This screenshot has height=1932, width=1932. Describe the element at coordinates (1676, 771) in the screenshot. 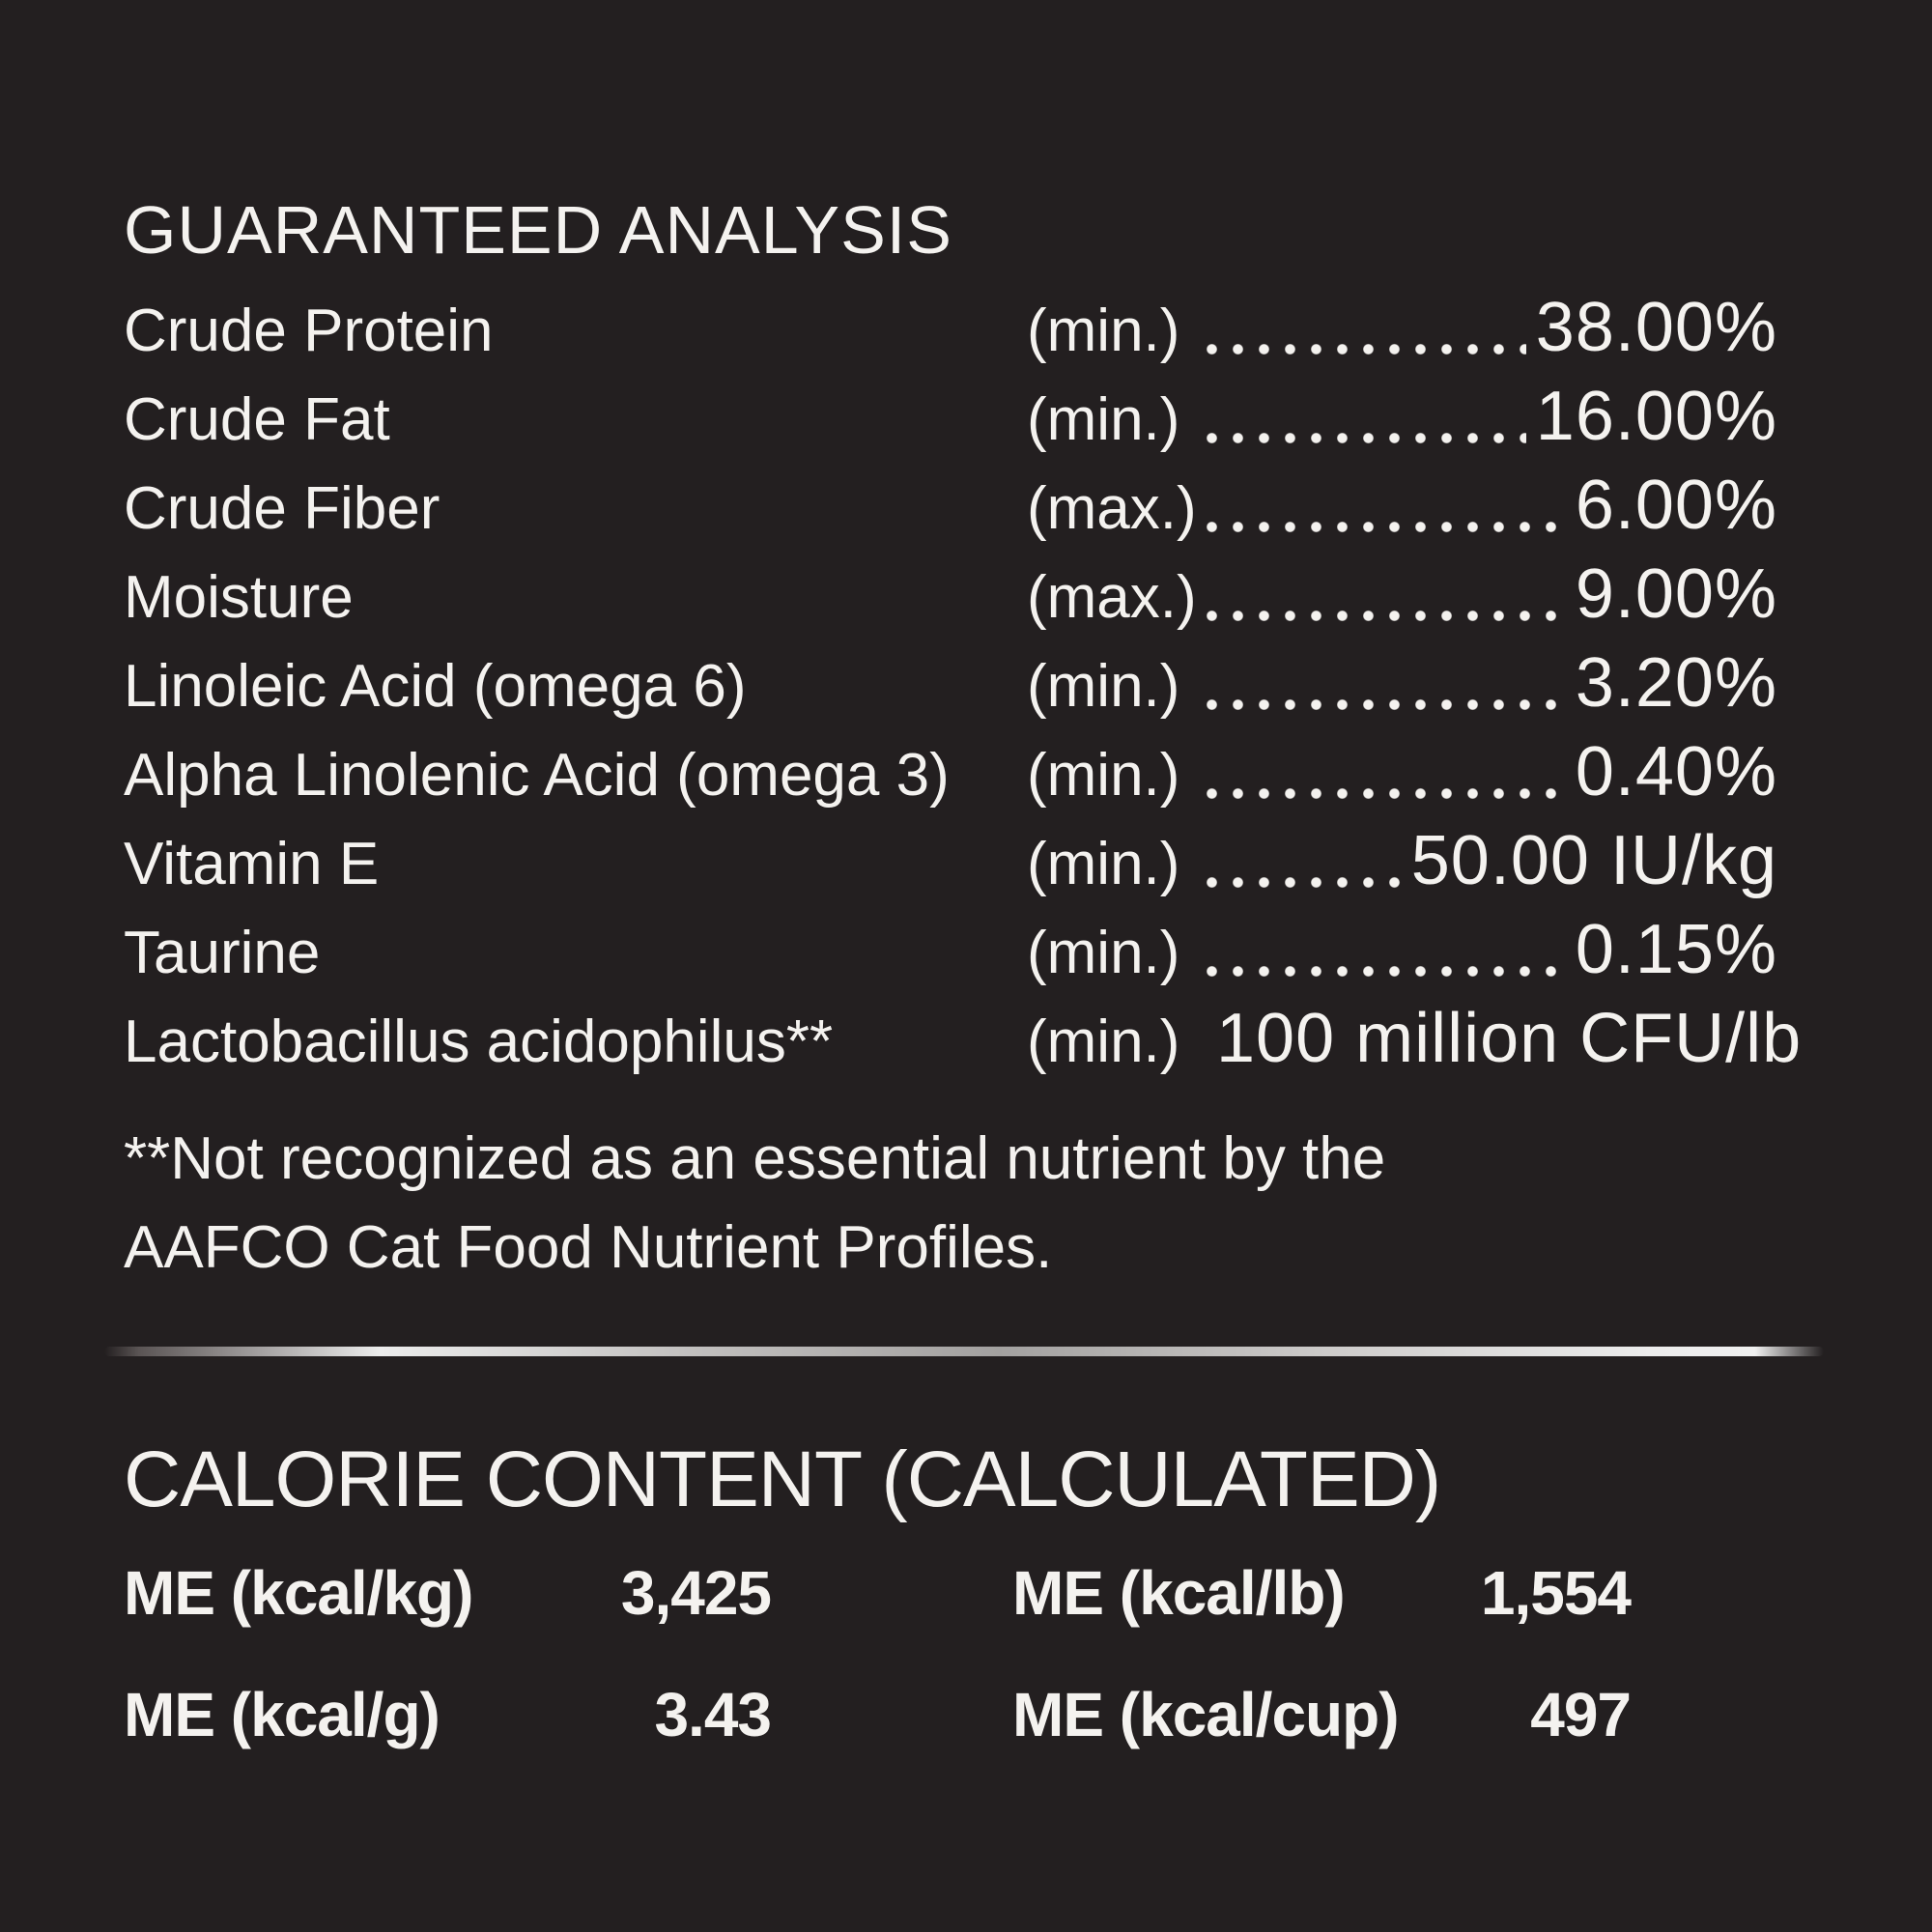

I see `nutrient-value: 0.40%` at that location.